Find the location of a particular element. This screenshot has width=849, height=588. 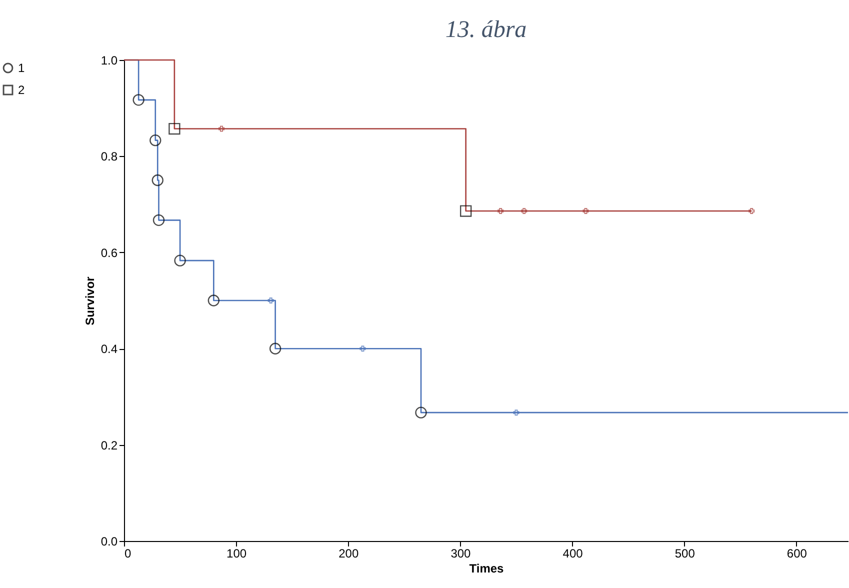

x-tick-label: 100 is located at coordinates (236, 553).